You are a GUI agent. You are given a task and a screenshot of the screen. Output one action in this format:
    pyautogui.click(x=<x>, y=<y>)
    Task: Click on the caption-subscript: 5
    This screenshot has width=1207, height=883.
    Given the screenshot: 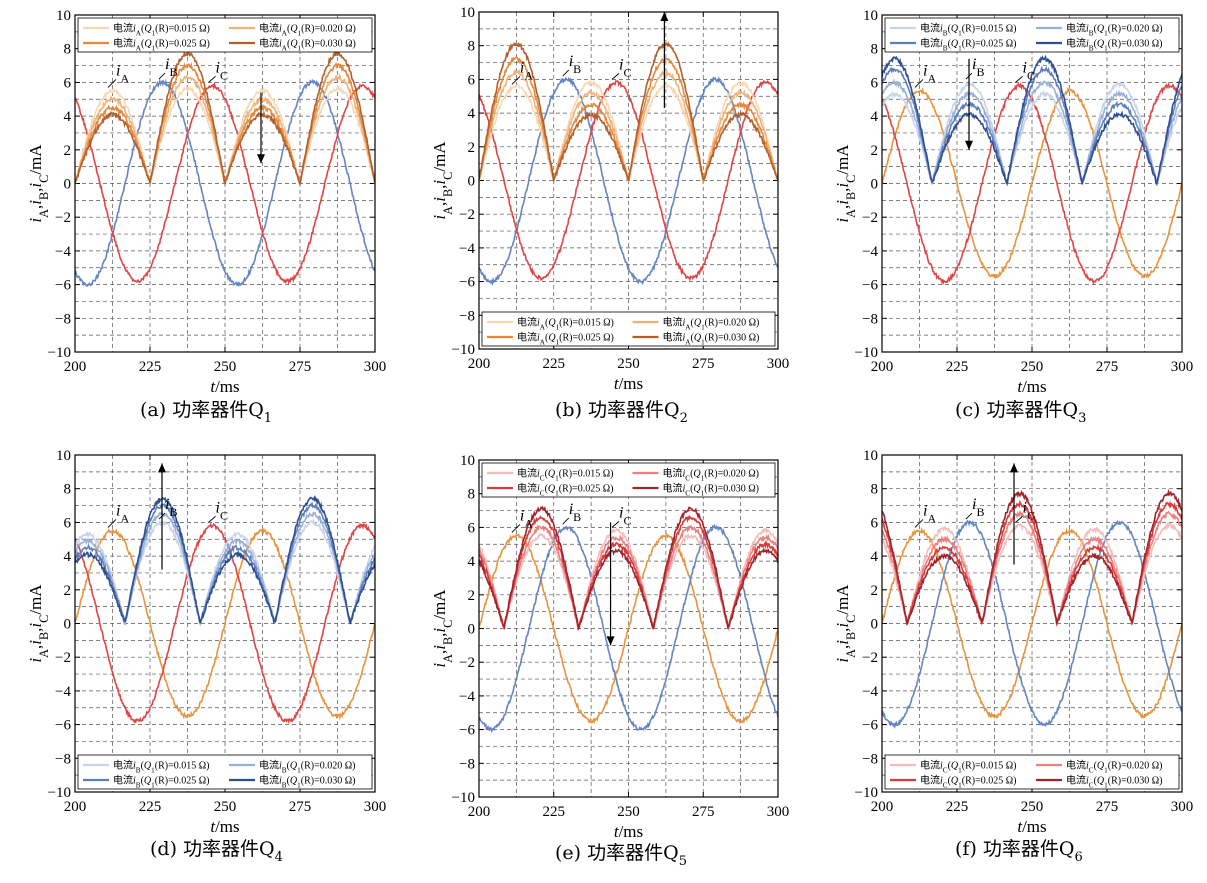 What is the action you would take?
    pyautogui.click(x=682, y=861)
    